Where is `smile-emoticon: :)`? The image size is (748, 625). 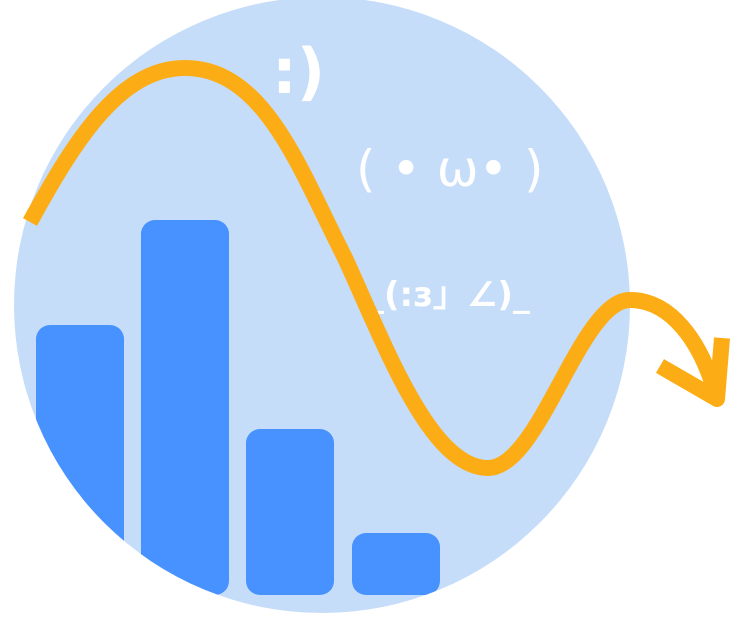 smile-emoticon: :) is located at coordinates (298, 71).